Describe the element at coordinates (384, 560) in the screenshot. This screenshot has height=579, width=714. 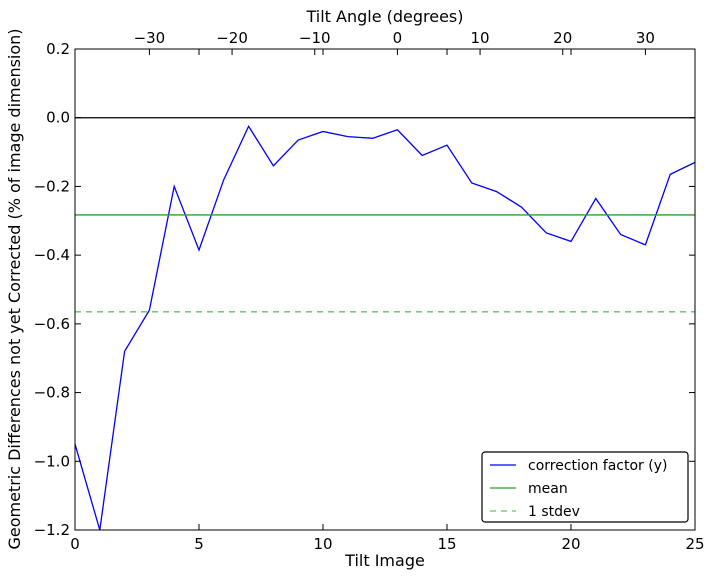
I see `x-axis-label: Tilt Image` at that location.